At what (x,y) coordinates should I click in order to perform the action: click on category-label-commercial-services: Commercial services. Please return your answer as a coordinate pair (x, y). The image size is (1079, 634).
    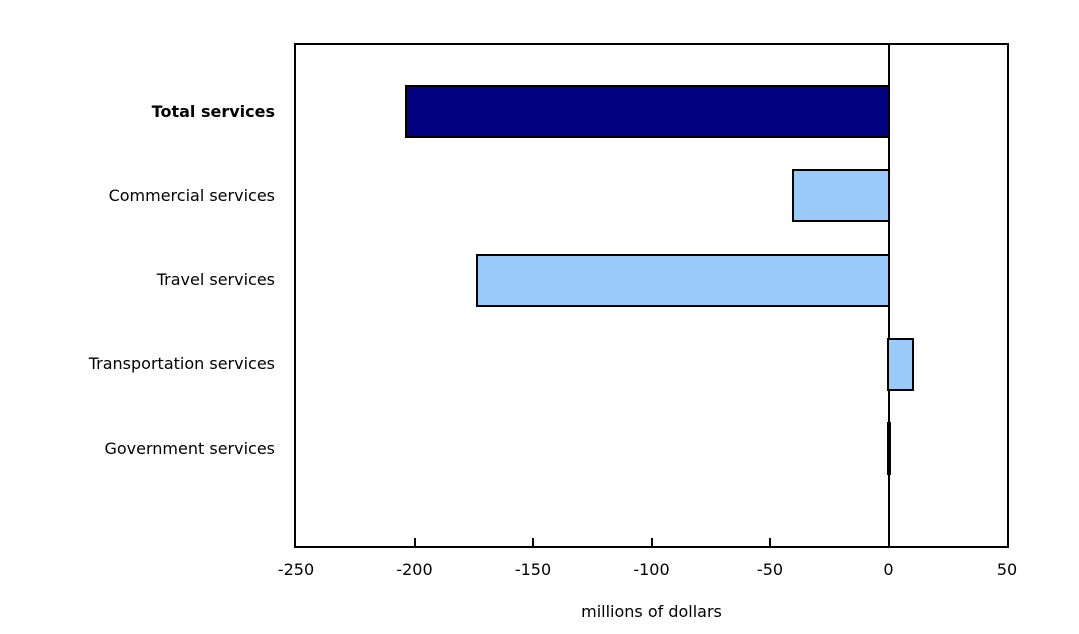
    Looking at the image, I should click on (191, 195).